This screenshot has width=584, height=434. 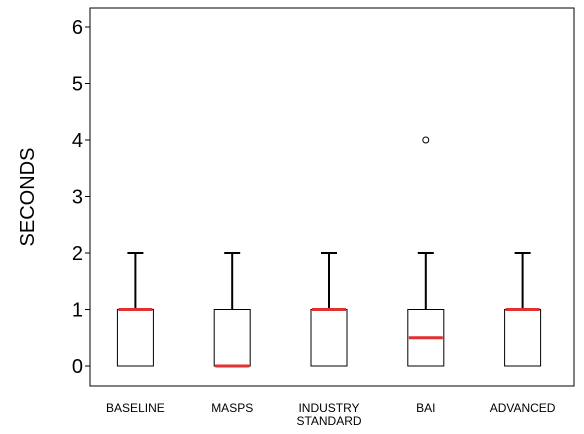 I want to click on outlier-point, so click(x=426, y=140).